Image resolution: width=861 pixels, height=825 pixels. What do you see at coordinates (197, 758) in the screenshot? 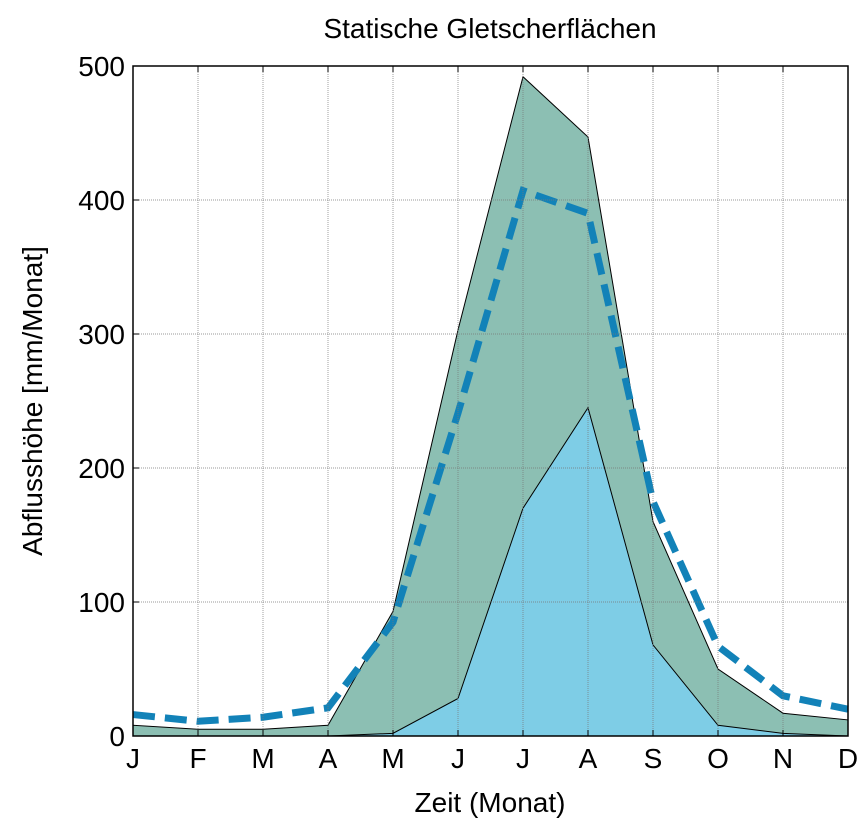
I see `x-tick-label: F` at bounding box center [197, 758].